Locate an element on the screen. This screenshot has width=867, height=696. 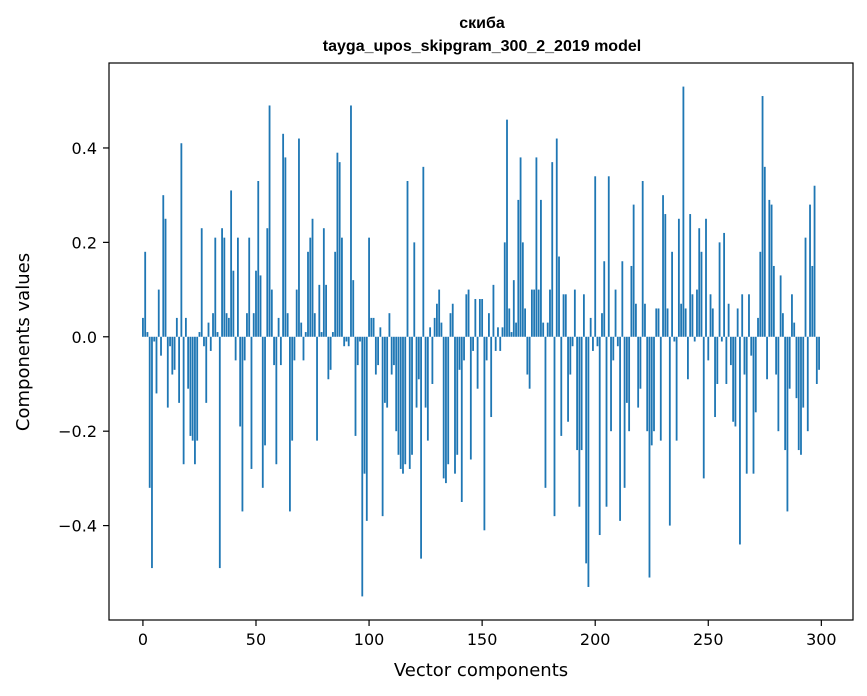
y-tick-label: 0.4 is located at coordinates (84, 148).